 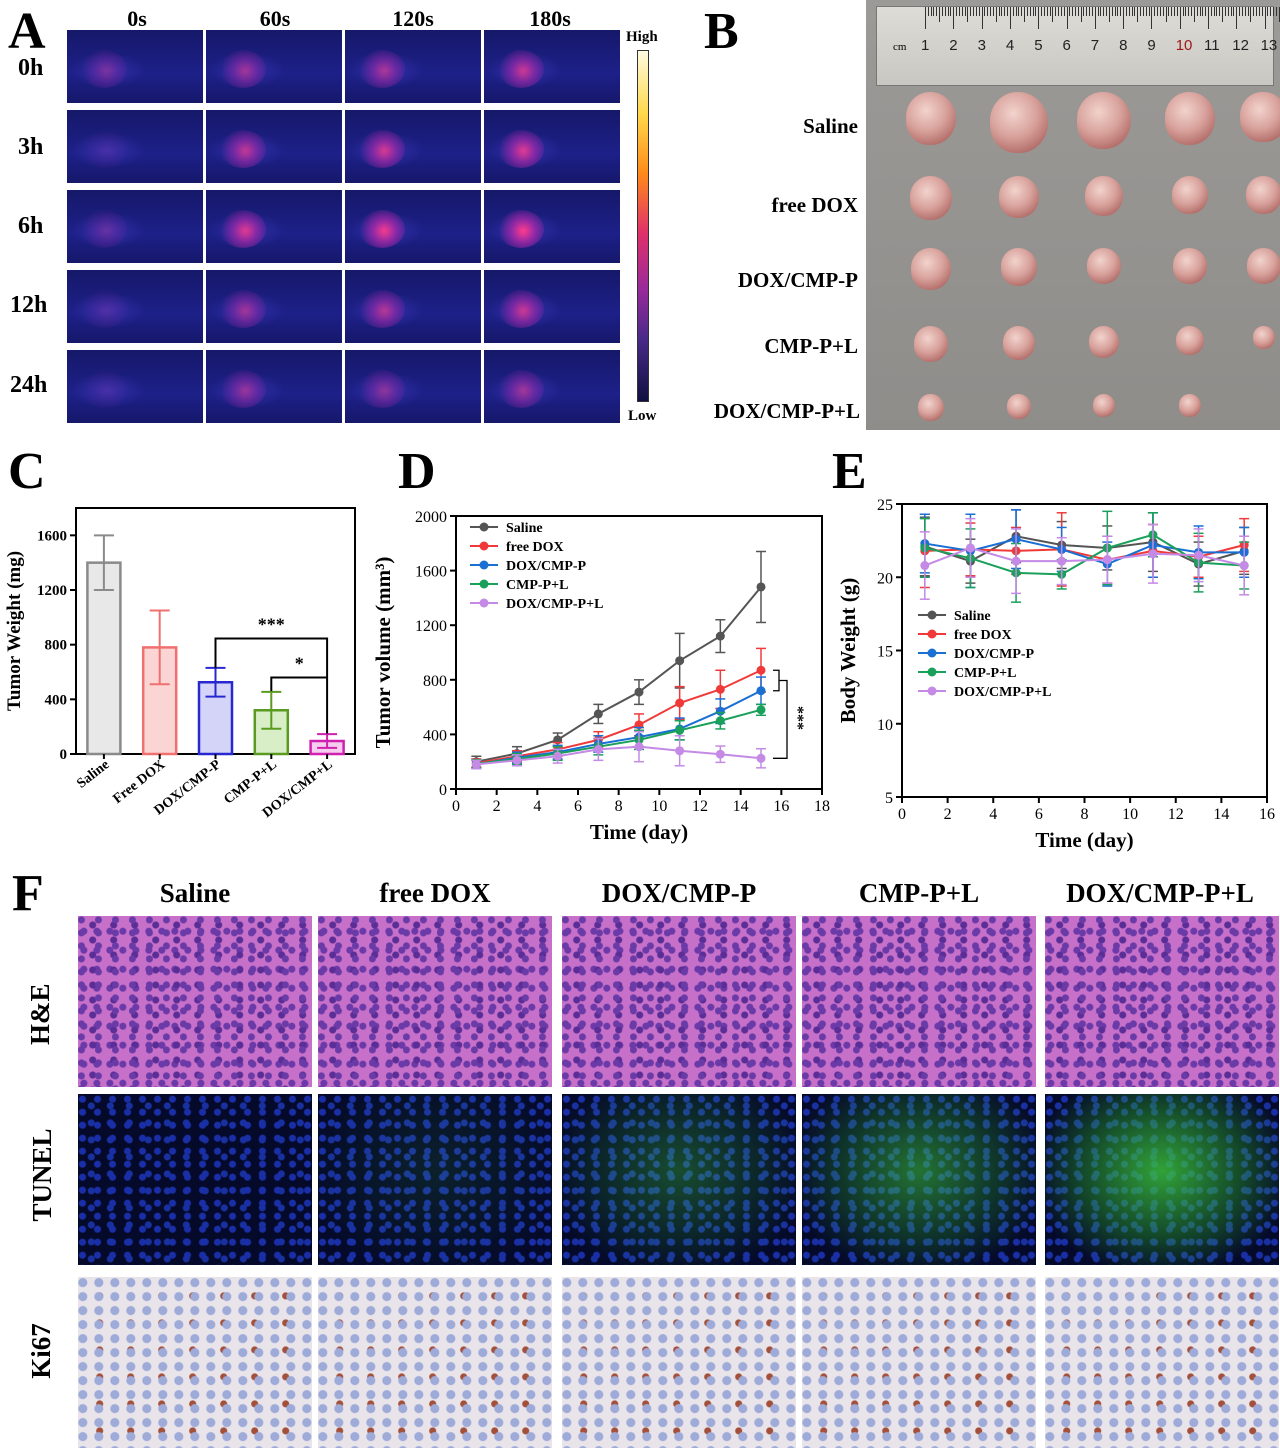 What do you see at coordinates (546, 566) in the screenshot?
I see `legend-label: DOX/CMP-P` at bounding box center [546, 566].